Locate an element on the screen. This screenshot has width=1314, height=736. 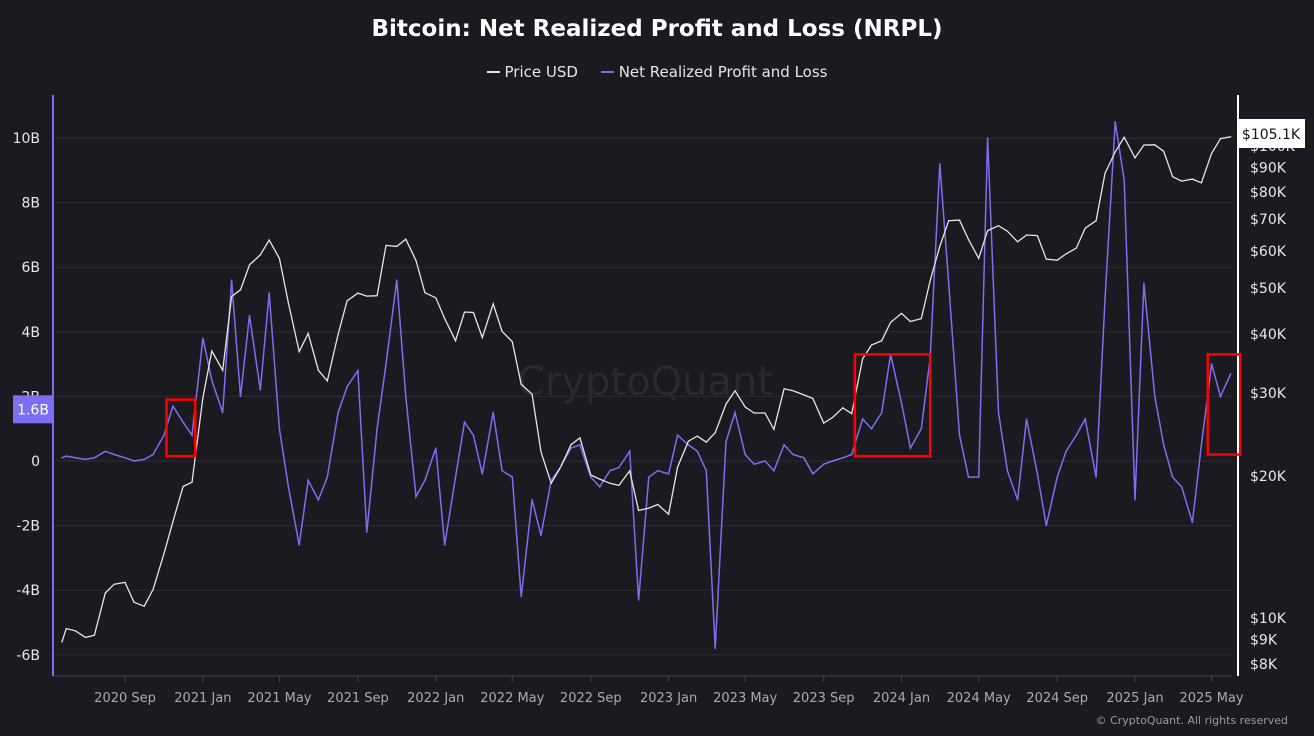
legend-label-price: Price USD is located at coordinates (541, 72).